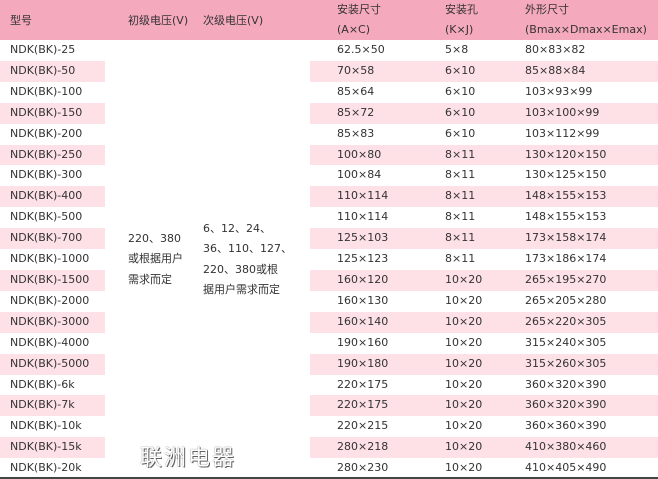  I want to click on mount-size-cell: 160×130, so click(363, 300).